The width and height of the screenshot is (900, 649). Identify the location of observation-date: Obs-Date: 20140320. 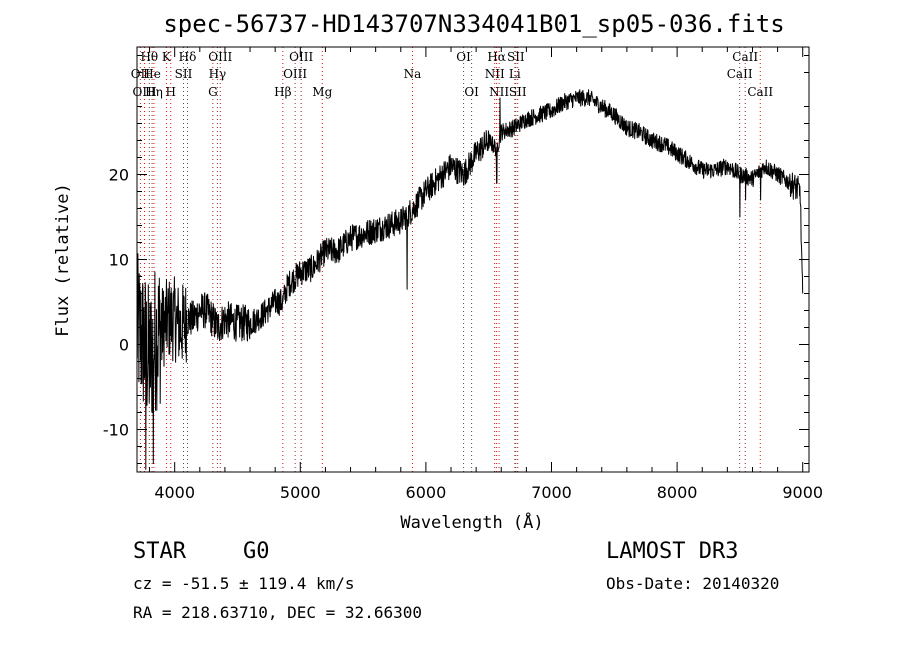
(692, 583).